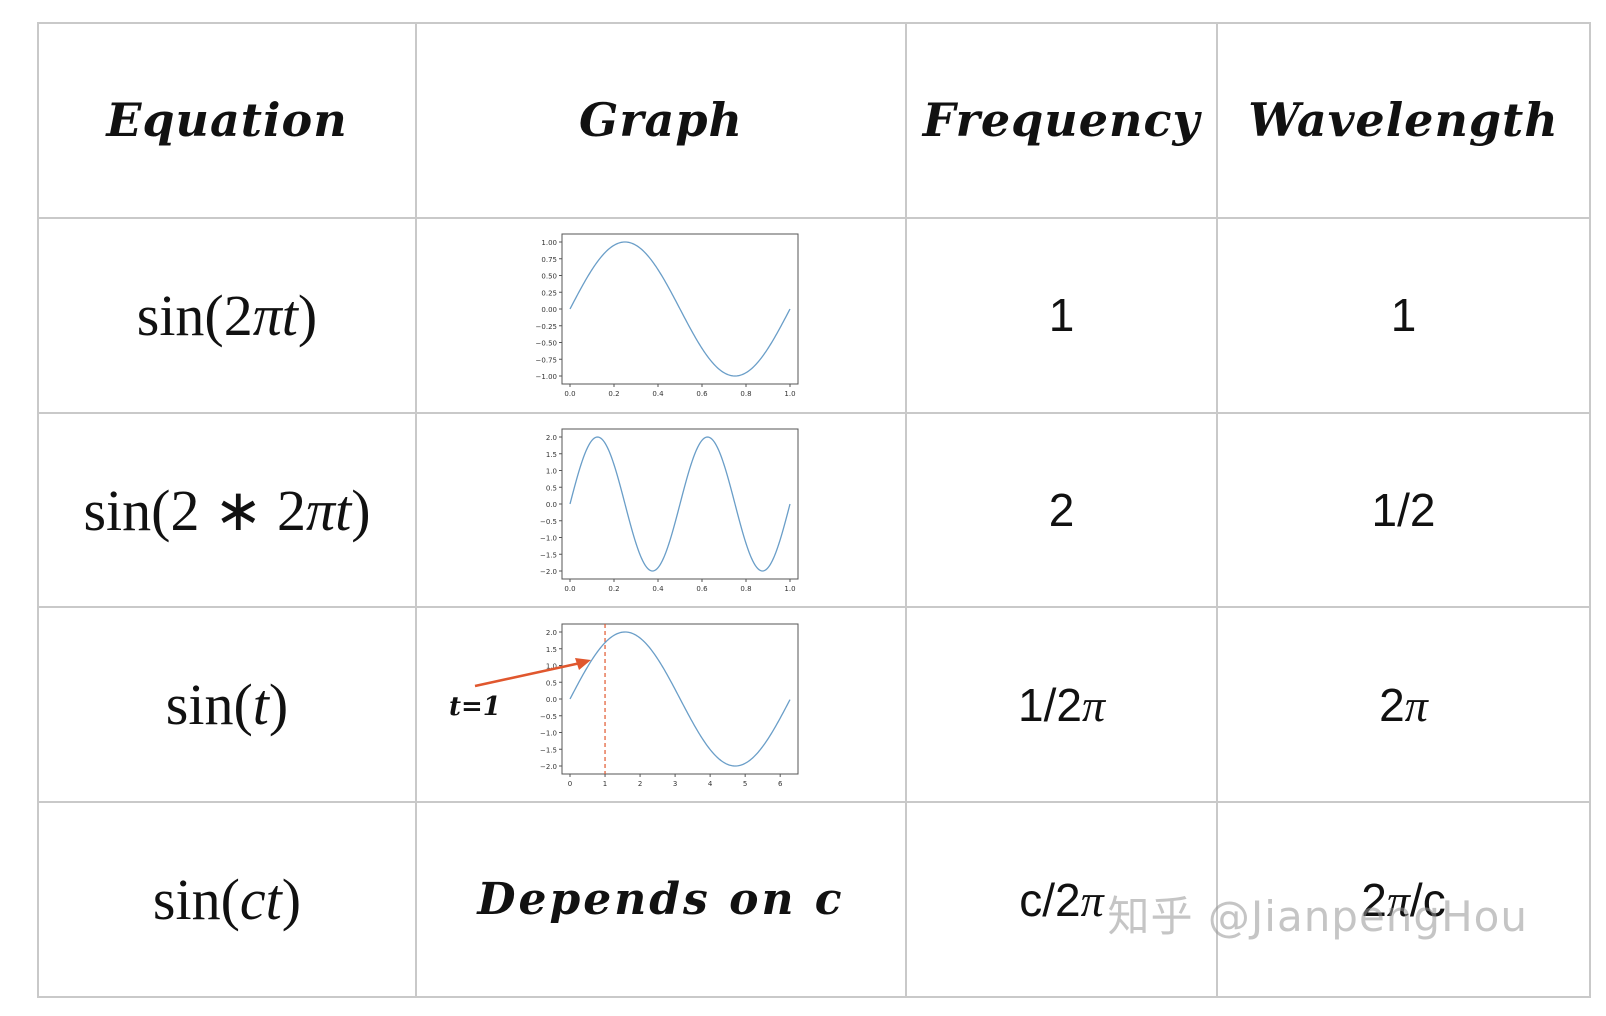 This screenshot has height=1016, width=1606. I want to click on graph-cell: Depends on c, so click(661, 899).